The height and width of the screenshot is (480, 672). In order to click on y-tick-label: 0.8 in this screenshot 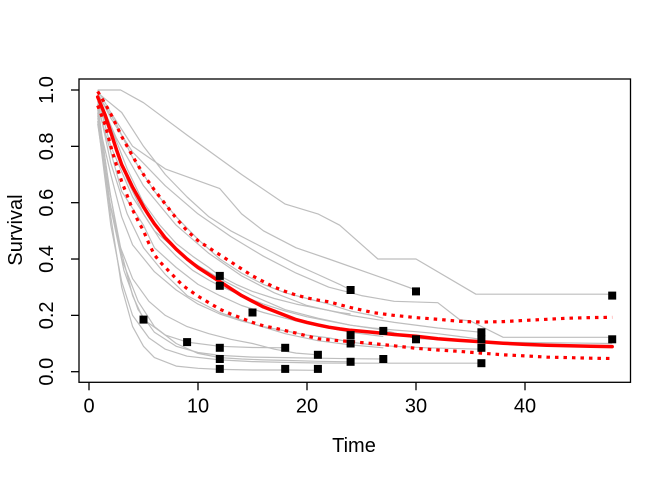, I will do `click(47, 146)`.